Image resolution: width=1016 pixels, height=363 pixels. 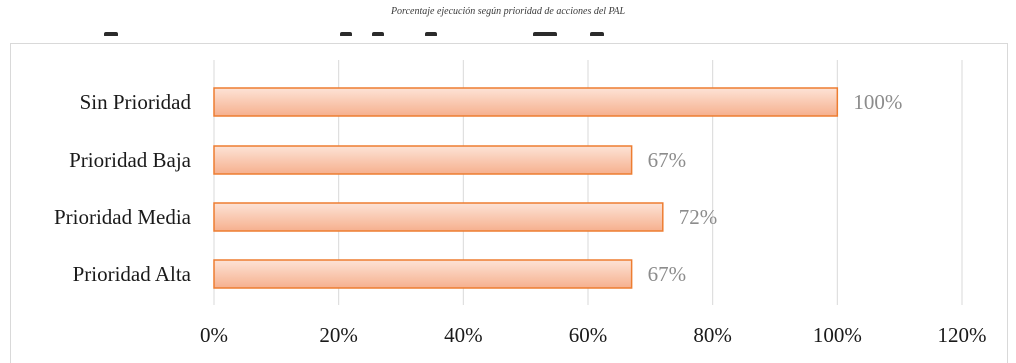 I want to click on category-label: Sin Prioridad, so click(x=136, y=102).